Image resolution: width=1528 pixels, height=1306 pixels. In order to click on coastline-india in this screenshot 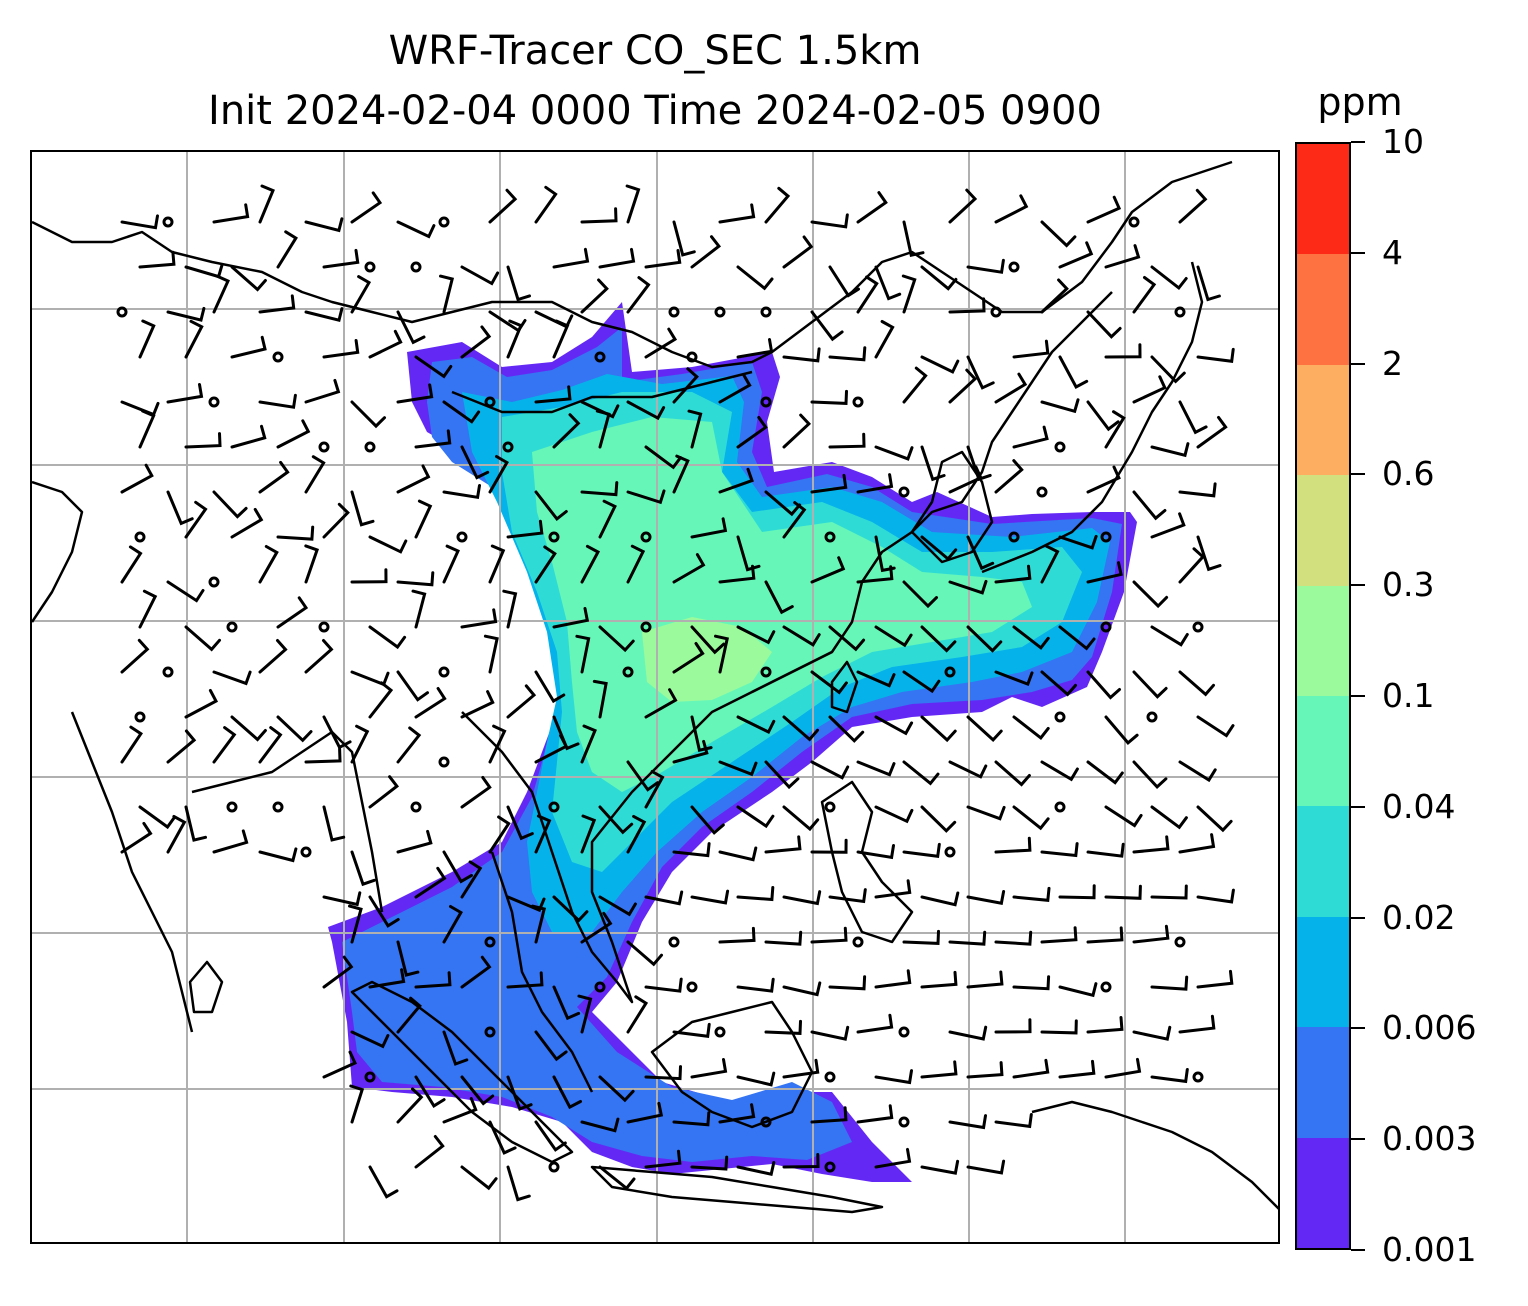, I will do `click(58, 551)`.